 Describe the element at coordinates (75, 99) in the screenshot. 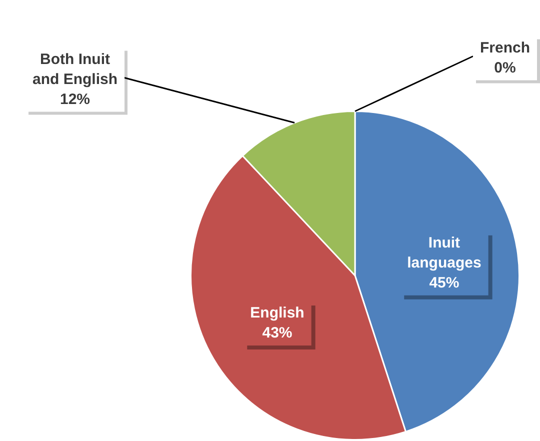

I see `data-label: 12%` at that location.